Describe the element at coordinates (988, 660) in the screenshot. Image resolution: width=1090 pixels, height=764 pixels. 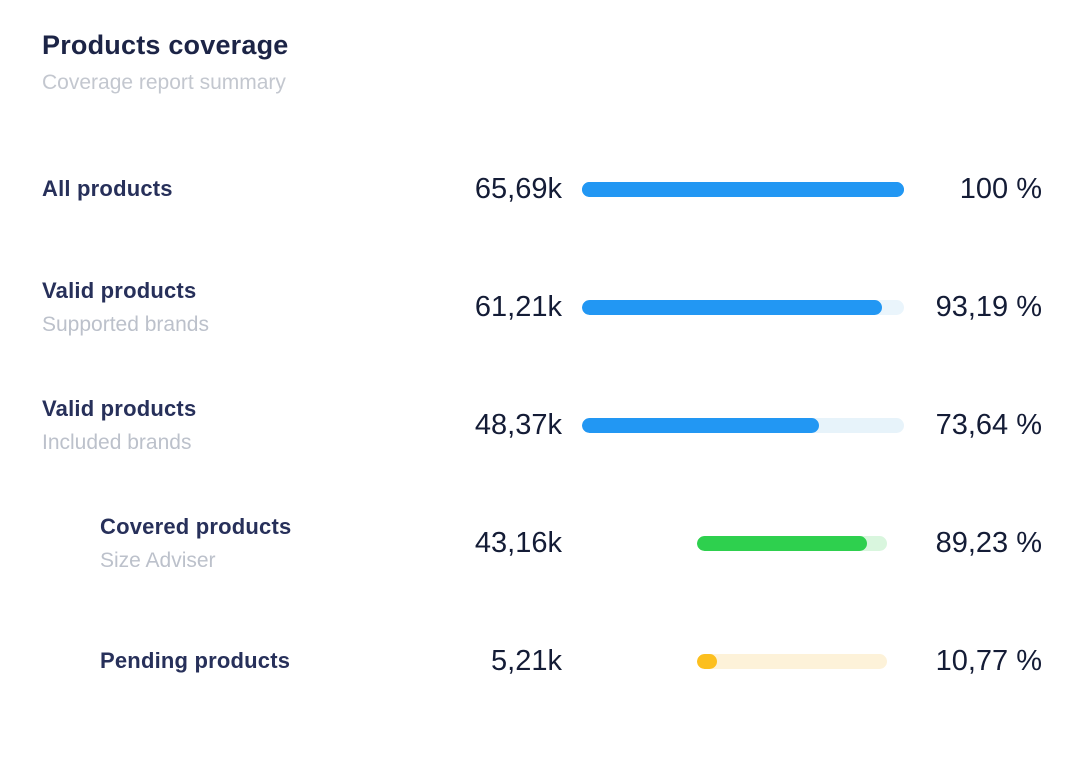
I see `row-percent: 10,77 %` at that location.